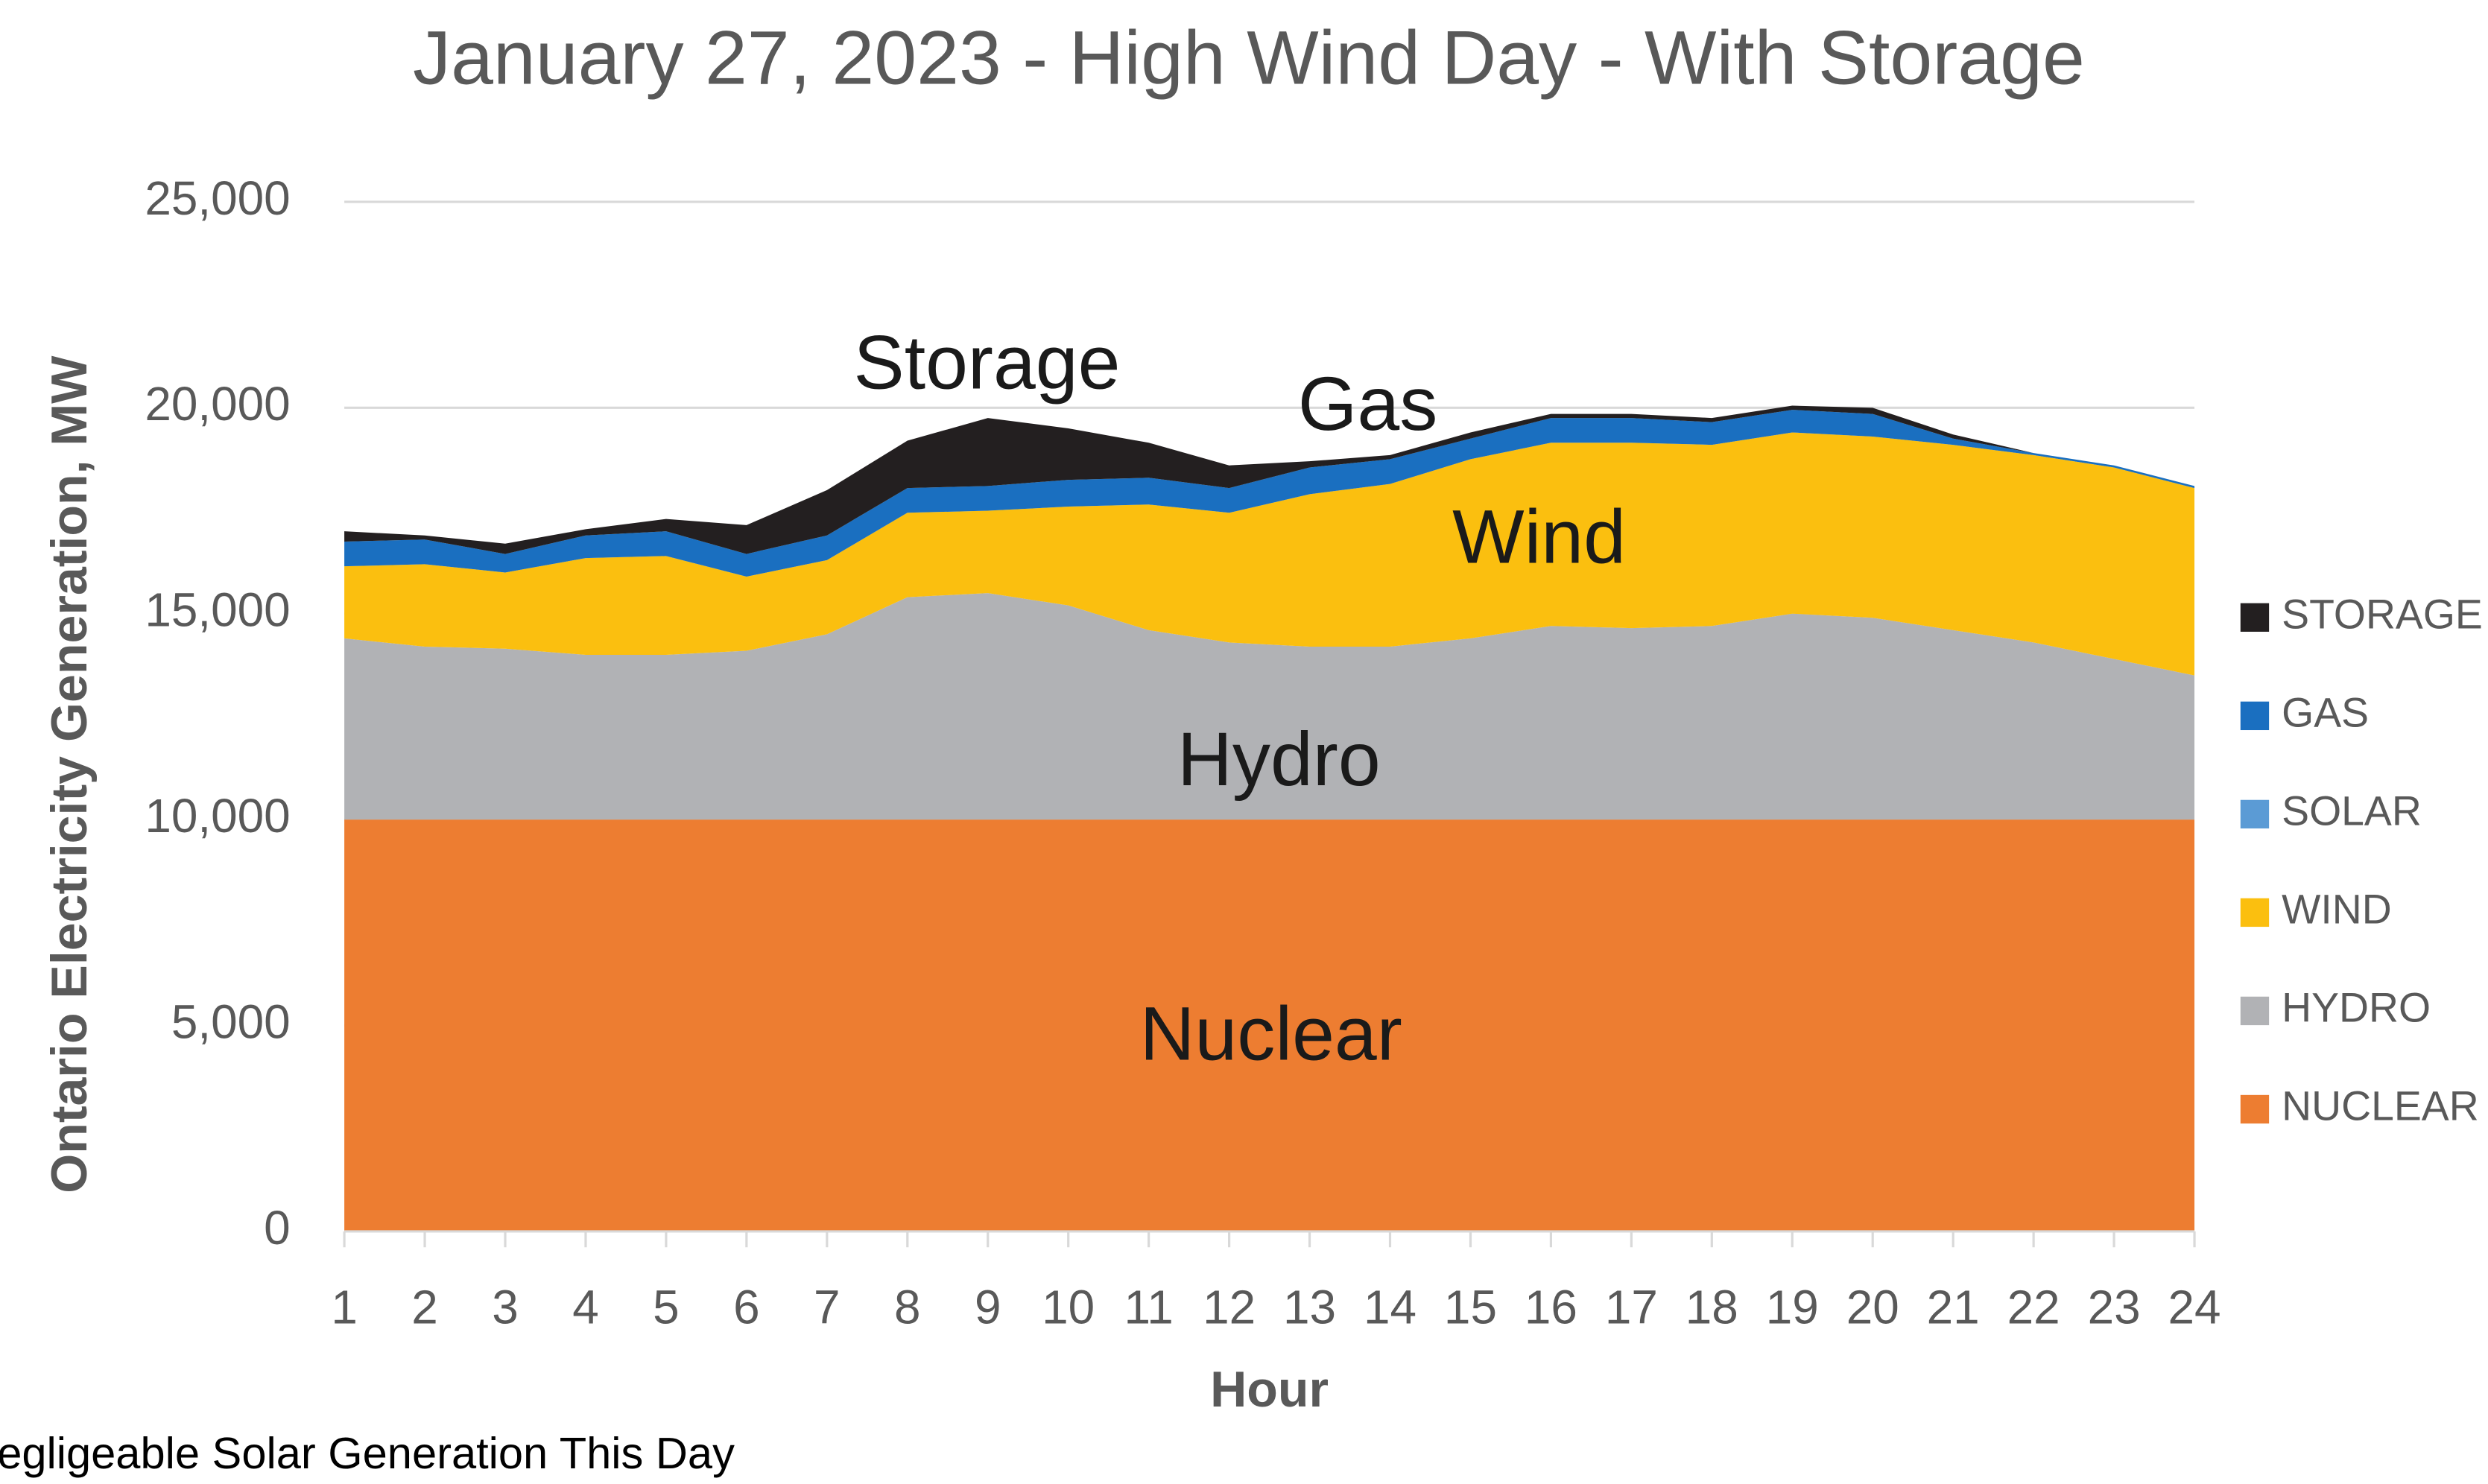 This screenshot has width=2488, height=1484. Describe the element at coordinates (69, 774) in the screenshot. I see `y-axis-label: Ontario Electricity Generation, MW` at that location.